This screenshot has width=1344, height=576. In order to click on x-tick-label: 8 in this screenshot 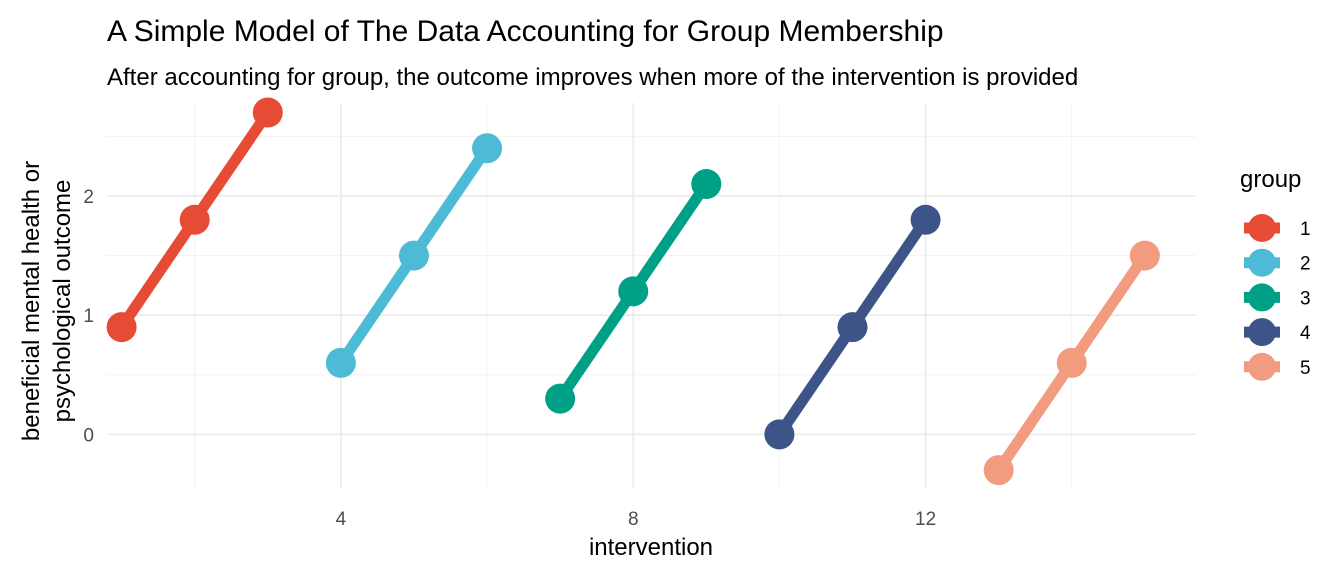, I will do `click(633, 519)`.